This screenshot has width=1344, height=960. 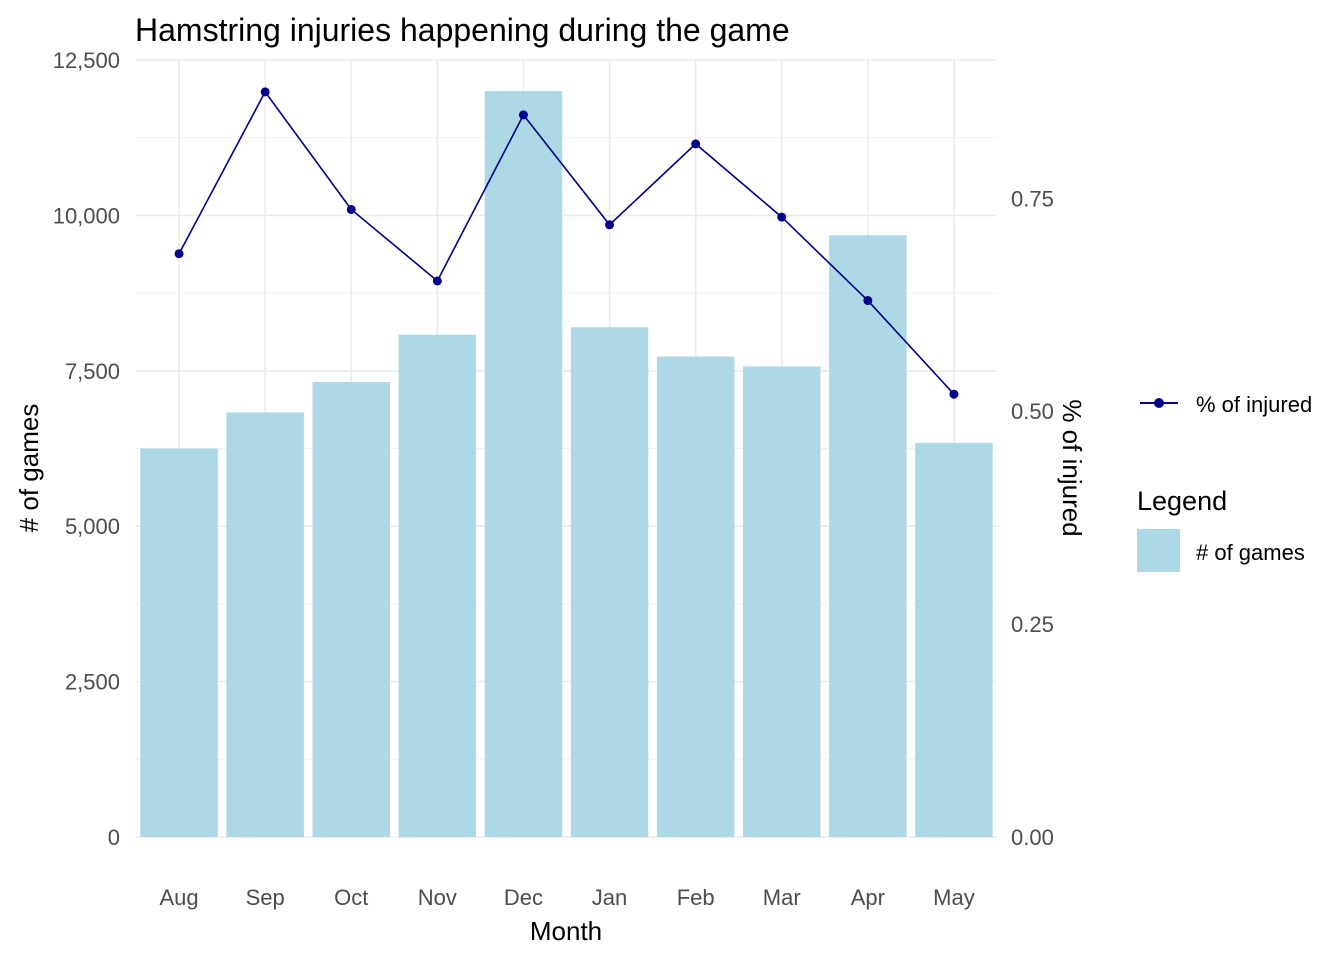 What do you see at coordinates (1032, 198) in the screenshot?
I see `y2-tick-label: 0.75` at bounding box center [1032, 198].